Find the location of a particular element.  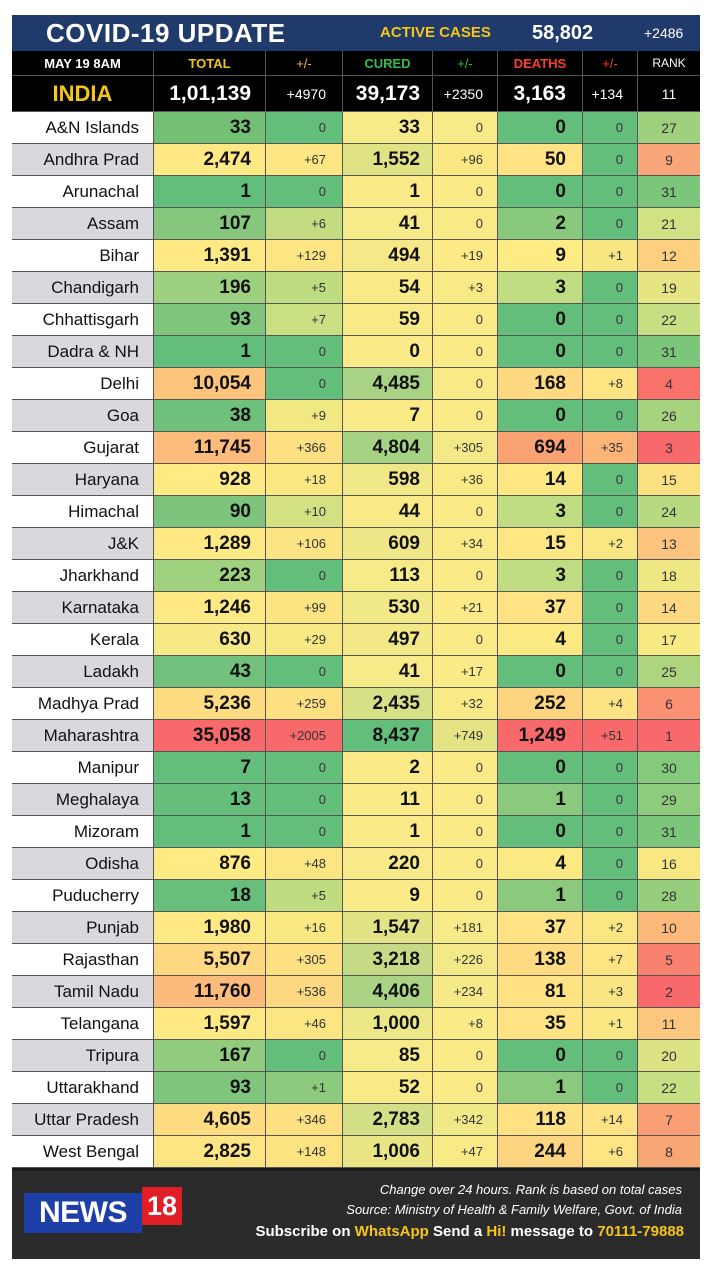

state-total: 10,054 is located at coordinates (210, 384).